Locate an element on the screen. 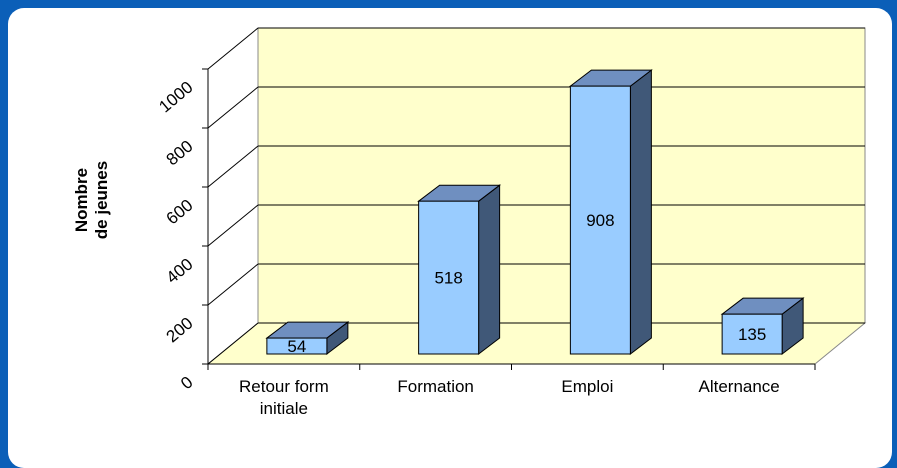  x-tick-label: Alternance is located at coordinates (739, 386).